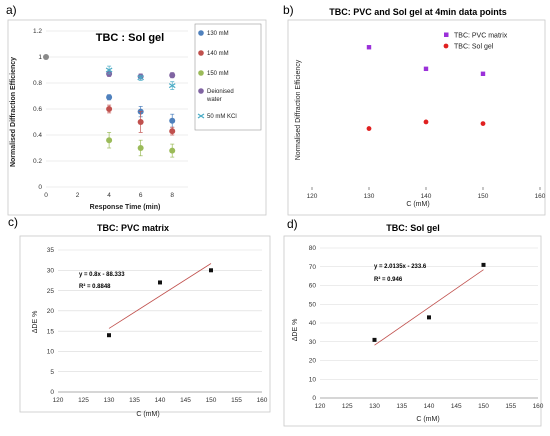  I want to click on panel-b-letter: b), so click(288, 10).